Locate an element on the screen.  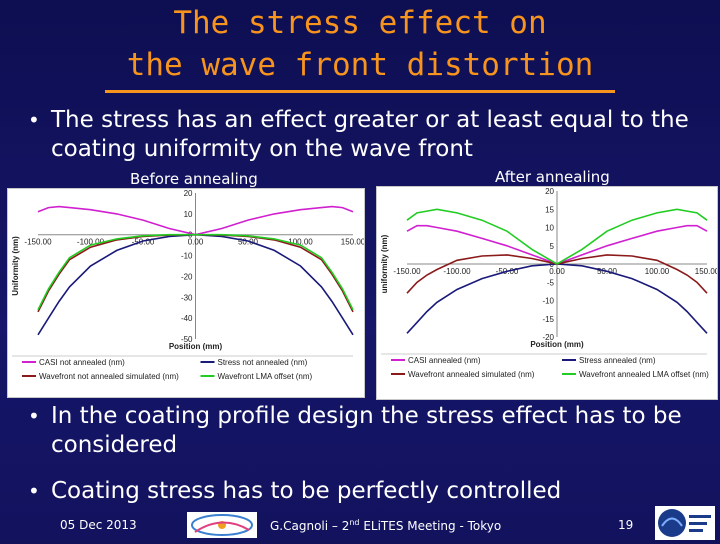
legend-entry-4: Wavefront LMA offset (nm) is located at coordinates (265, 376).